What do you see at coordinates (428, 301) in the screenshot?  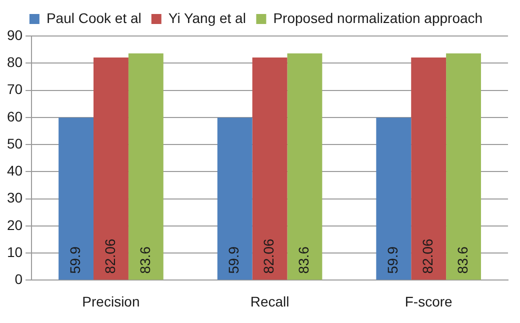 I see `x-tick-label: F-score` at bounding box center [428, 301].